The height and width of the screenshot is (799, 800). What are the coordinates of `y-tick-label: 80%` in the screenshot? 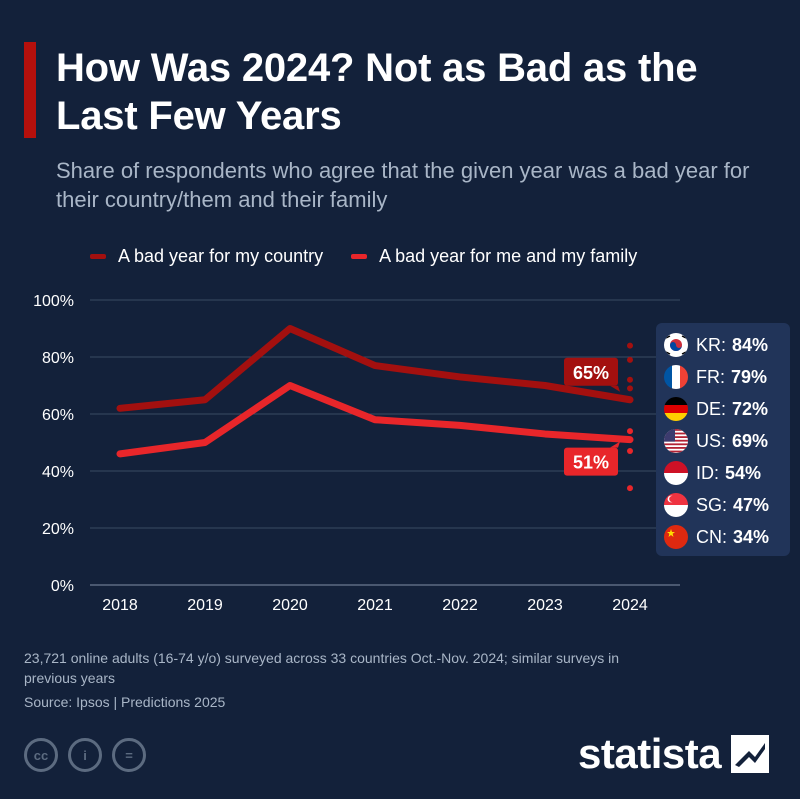 It's located at (58, 358).